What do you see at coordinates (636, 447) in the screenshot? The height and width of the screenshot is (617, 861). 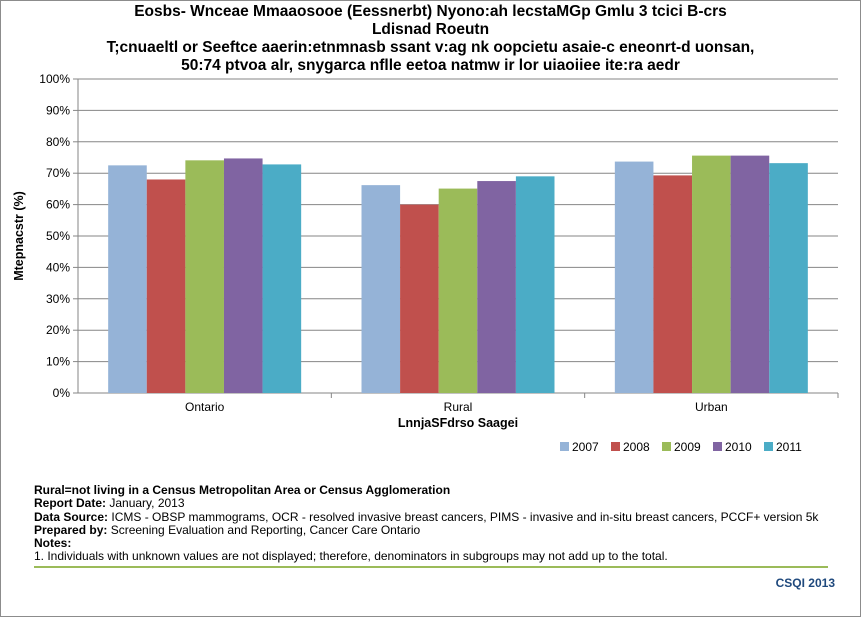 I see `legend-label-2008: 2008` at bounding box center [636, 447].